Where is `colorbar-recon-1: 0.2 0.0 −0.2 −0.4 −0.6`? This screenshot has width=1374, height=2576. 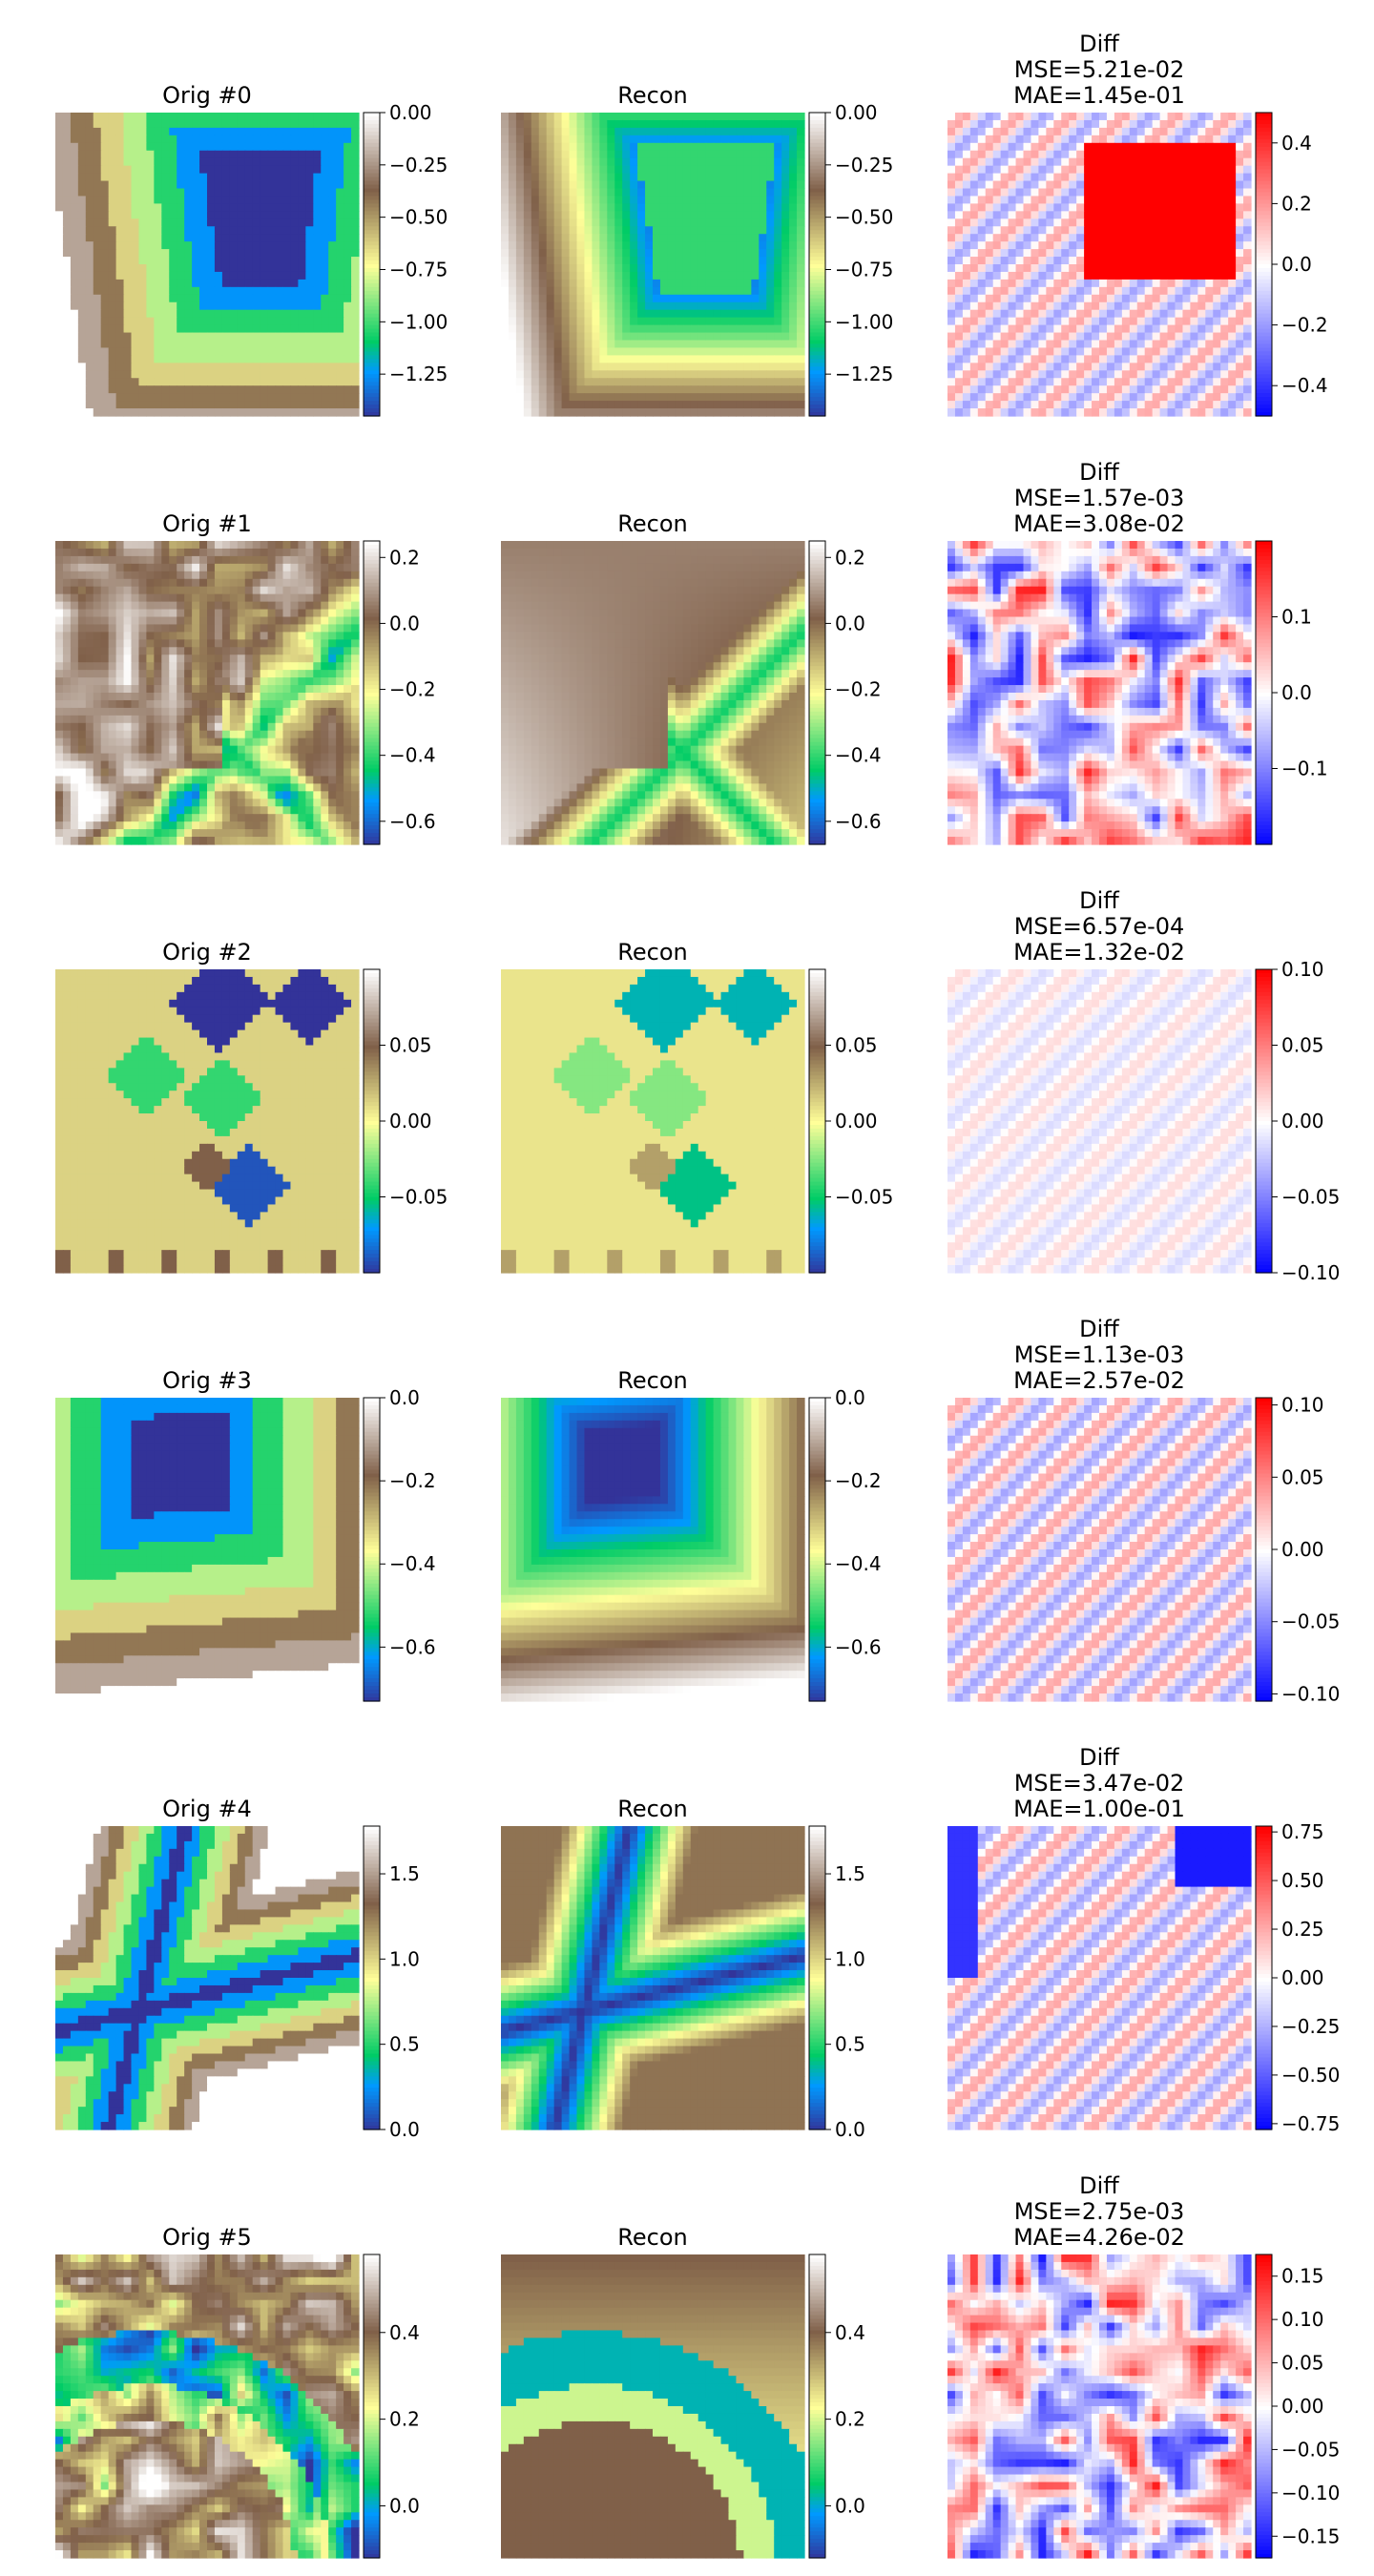
colorbar-recon-1: 0.2 0.0 −0.2 −0.4 −0.6 is located at coordinates (845, 693).